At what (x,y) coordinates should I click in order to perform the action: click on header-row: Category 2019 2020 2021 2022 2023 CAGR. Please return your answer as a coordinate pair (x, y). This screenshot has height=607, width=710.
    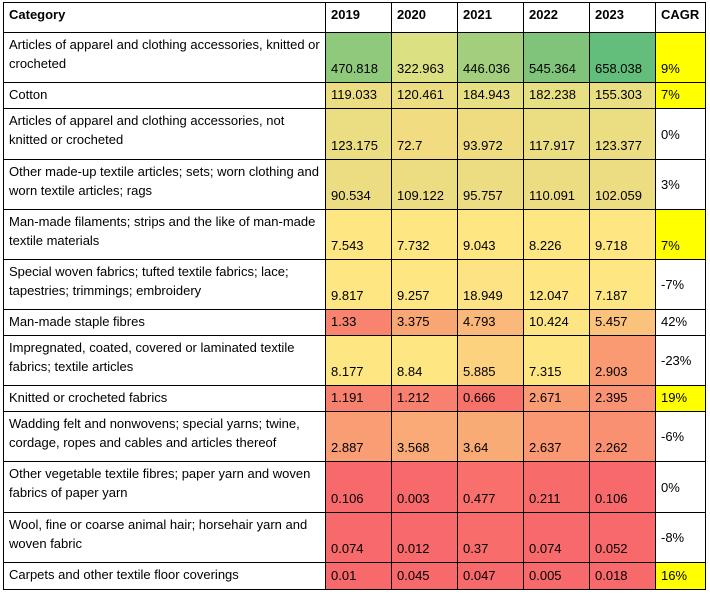
    Looking at the image, I should click on (354, 17).